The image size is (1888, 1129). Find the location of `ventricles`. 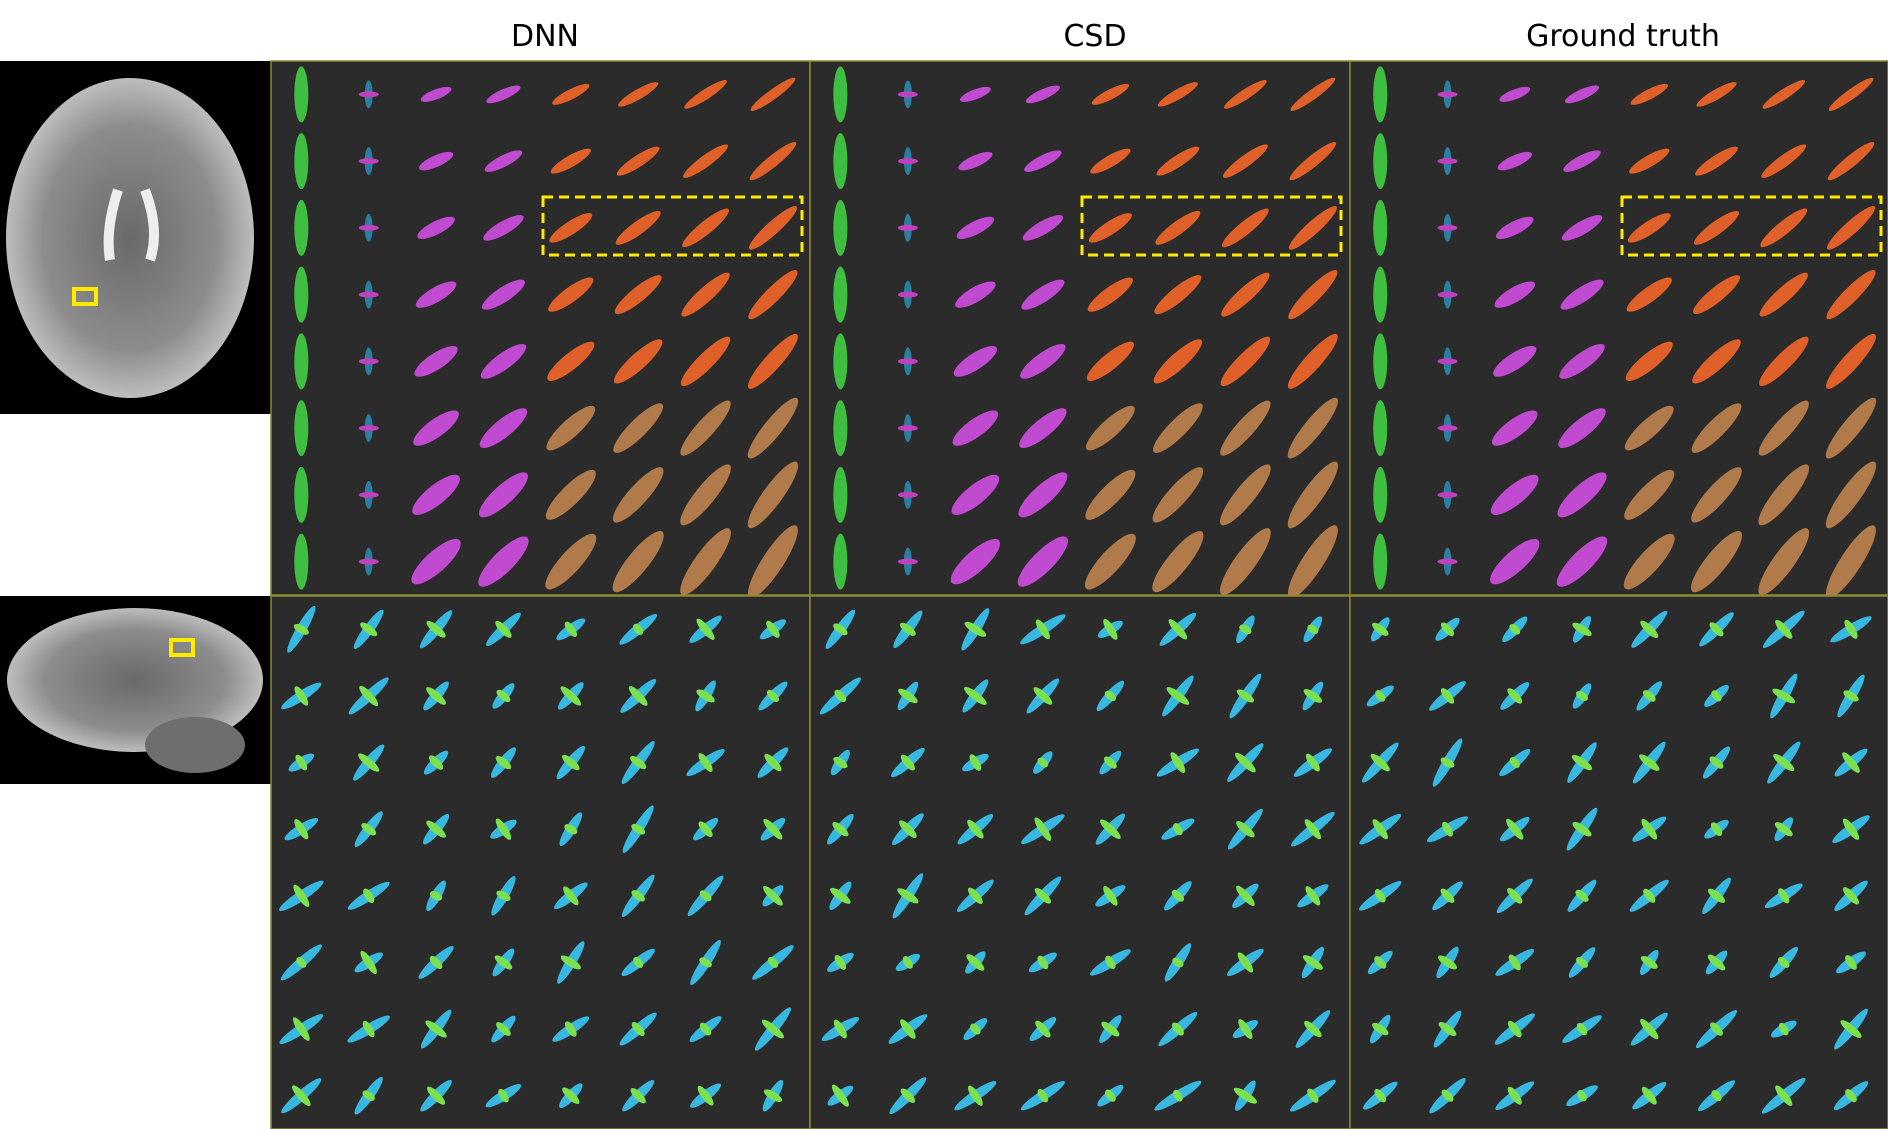

ventricles is located at coordinates (131, 225).